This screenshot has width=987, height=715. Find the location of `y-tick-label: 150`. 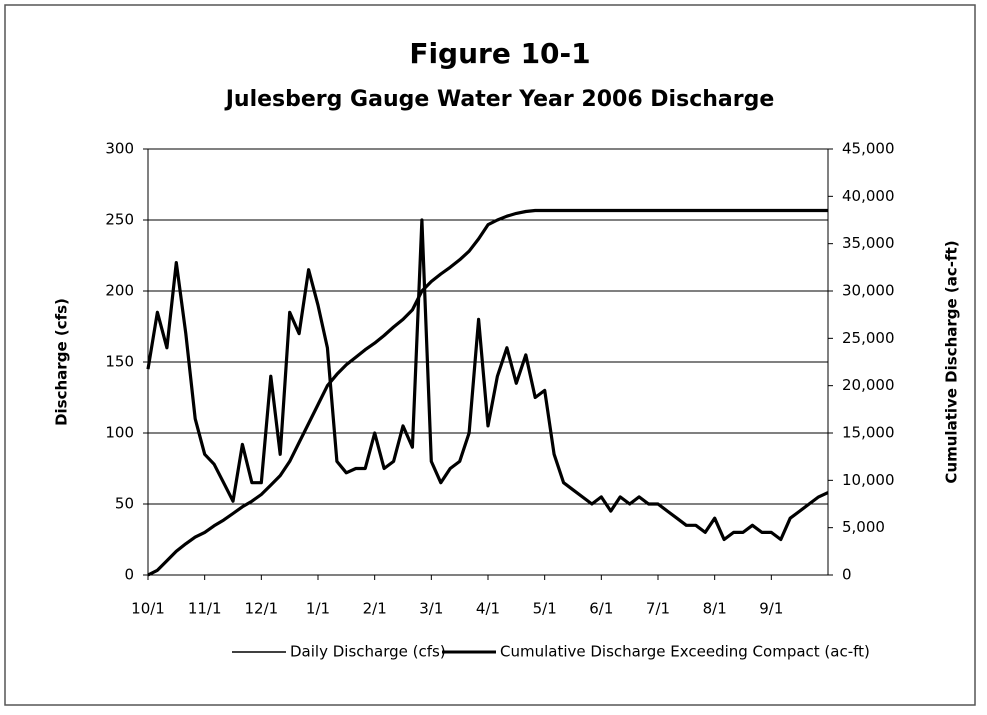

y-tick-label: 150 is located at coordinates (119, 362).